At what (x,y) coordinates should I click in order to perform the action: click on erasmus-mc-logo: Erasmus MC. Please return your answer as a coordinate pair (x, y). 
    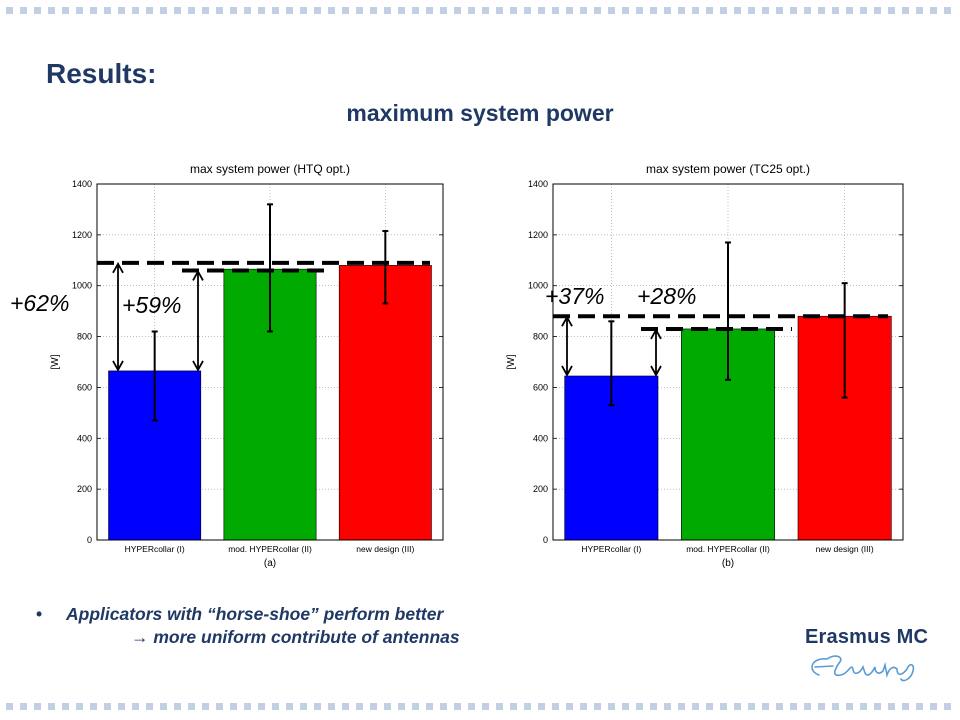
    Looking at the image, I should click on (875, 656).